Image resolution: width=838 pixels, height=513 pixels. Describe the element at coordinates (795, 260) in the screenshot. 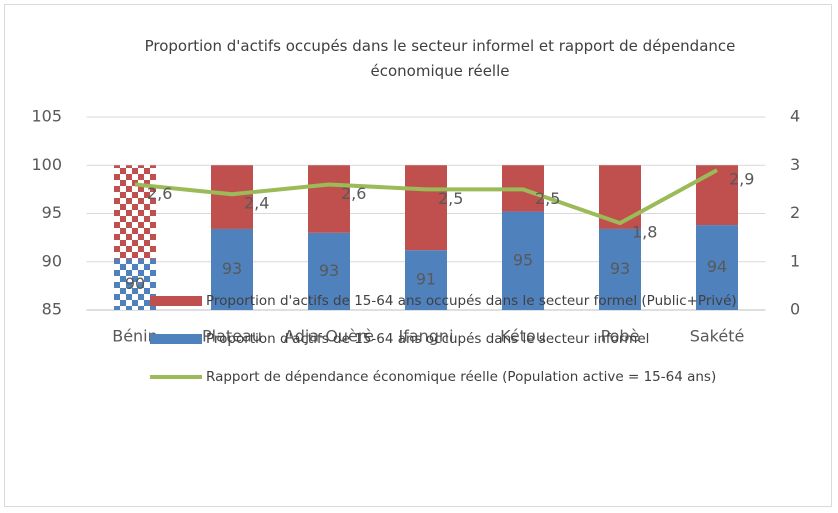

I see `y2-tick-label: 1` at that location.